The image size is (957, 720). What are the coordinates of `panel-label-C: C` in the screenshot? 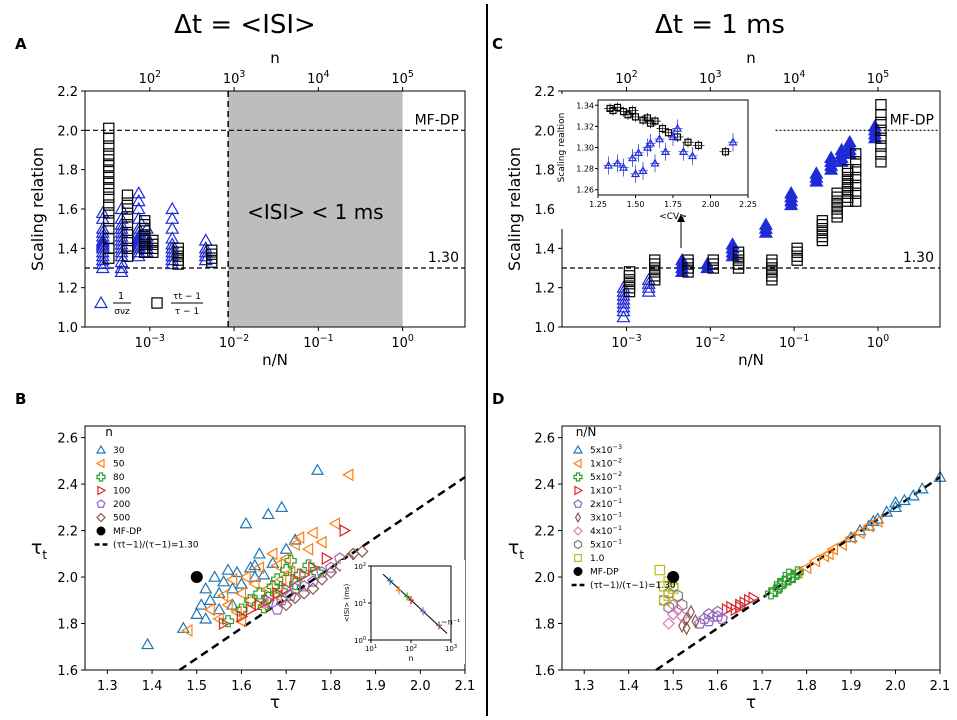 It's located at (497, 44).